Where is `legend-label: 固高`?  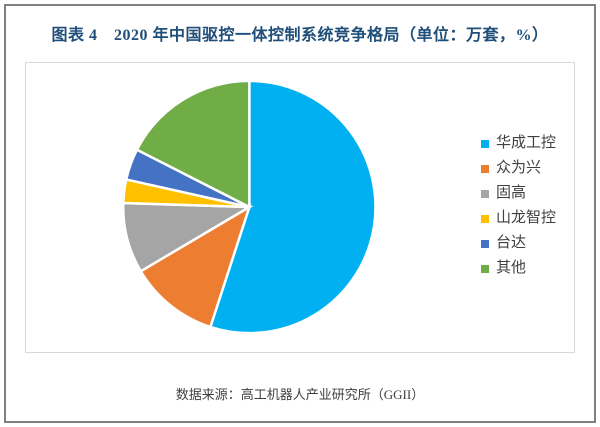 legend-label: 固高 is located at coordinates (511, 193).